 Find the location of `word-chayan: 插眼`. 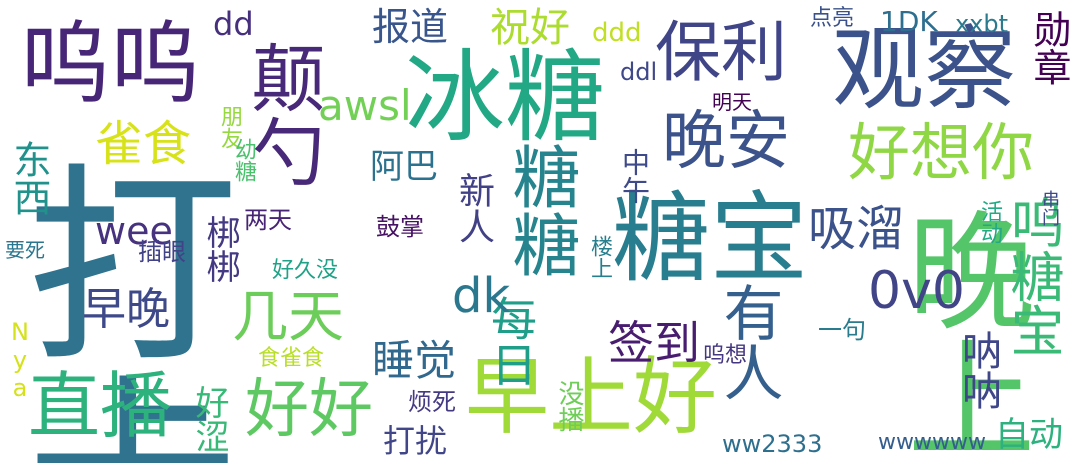

word-chayan: 插眼 is located at coordinates (162, 252).